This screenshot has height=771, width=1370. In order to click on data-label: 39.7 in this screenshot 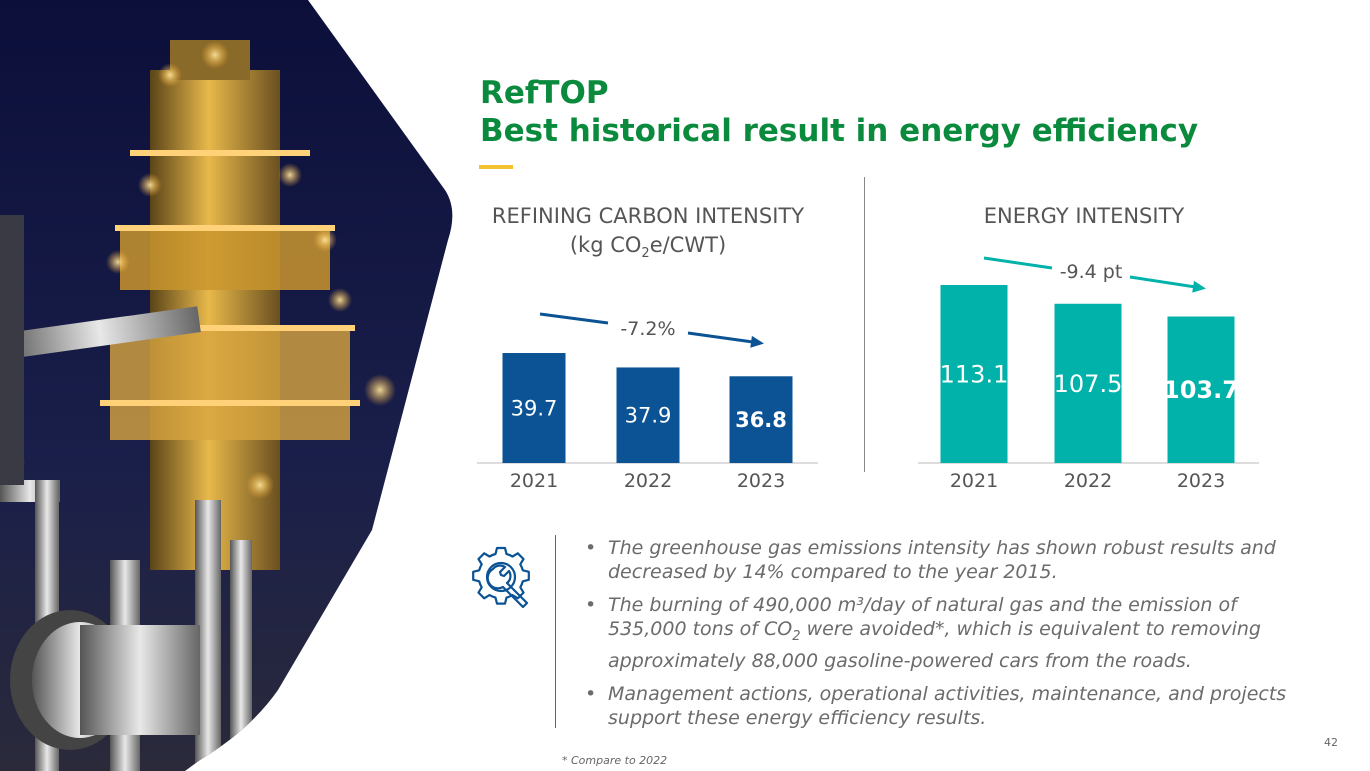, I will do `click(534, 408)`.